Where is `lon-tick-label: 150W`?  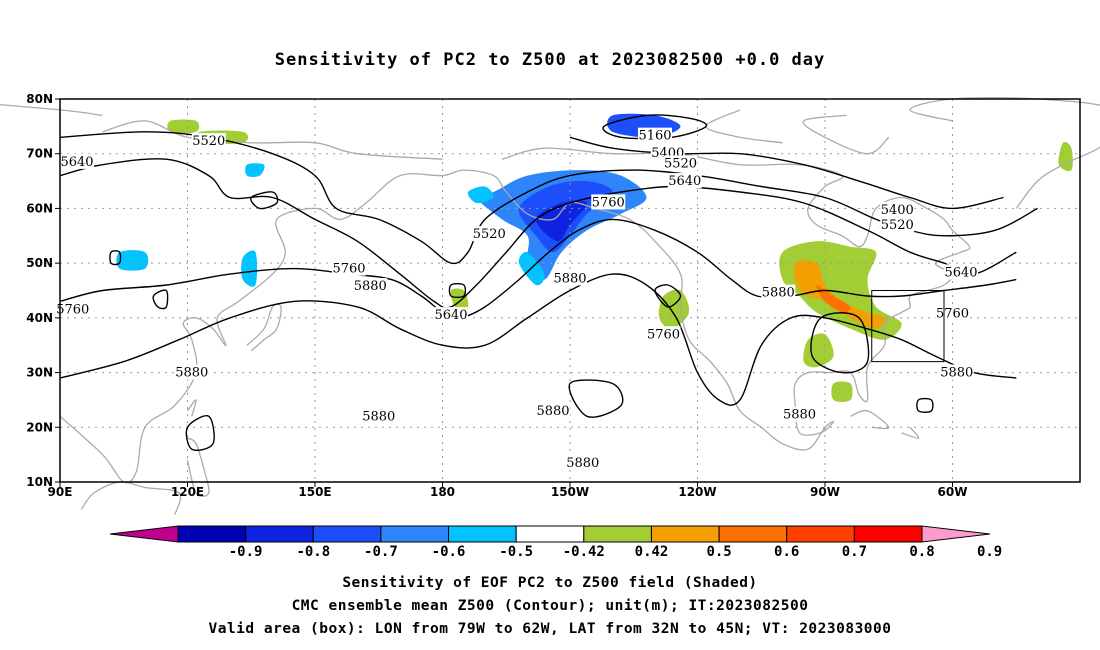 lon-tick-label: 150W is located at coordinates (570, 492).